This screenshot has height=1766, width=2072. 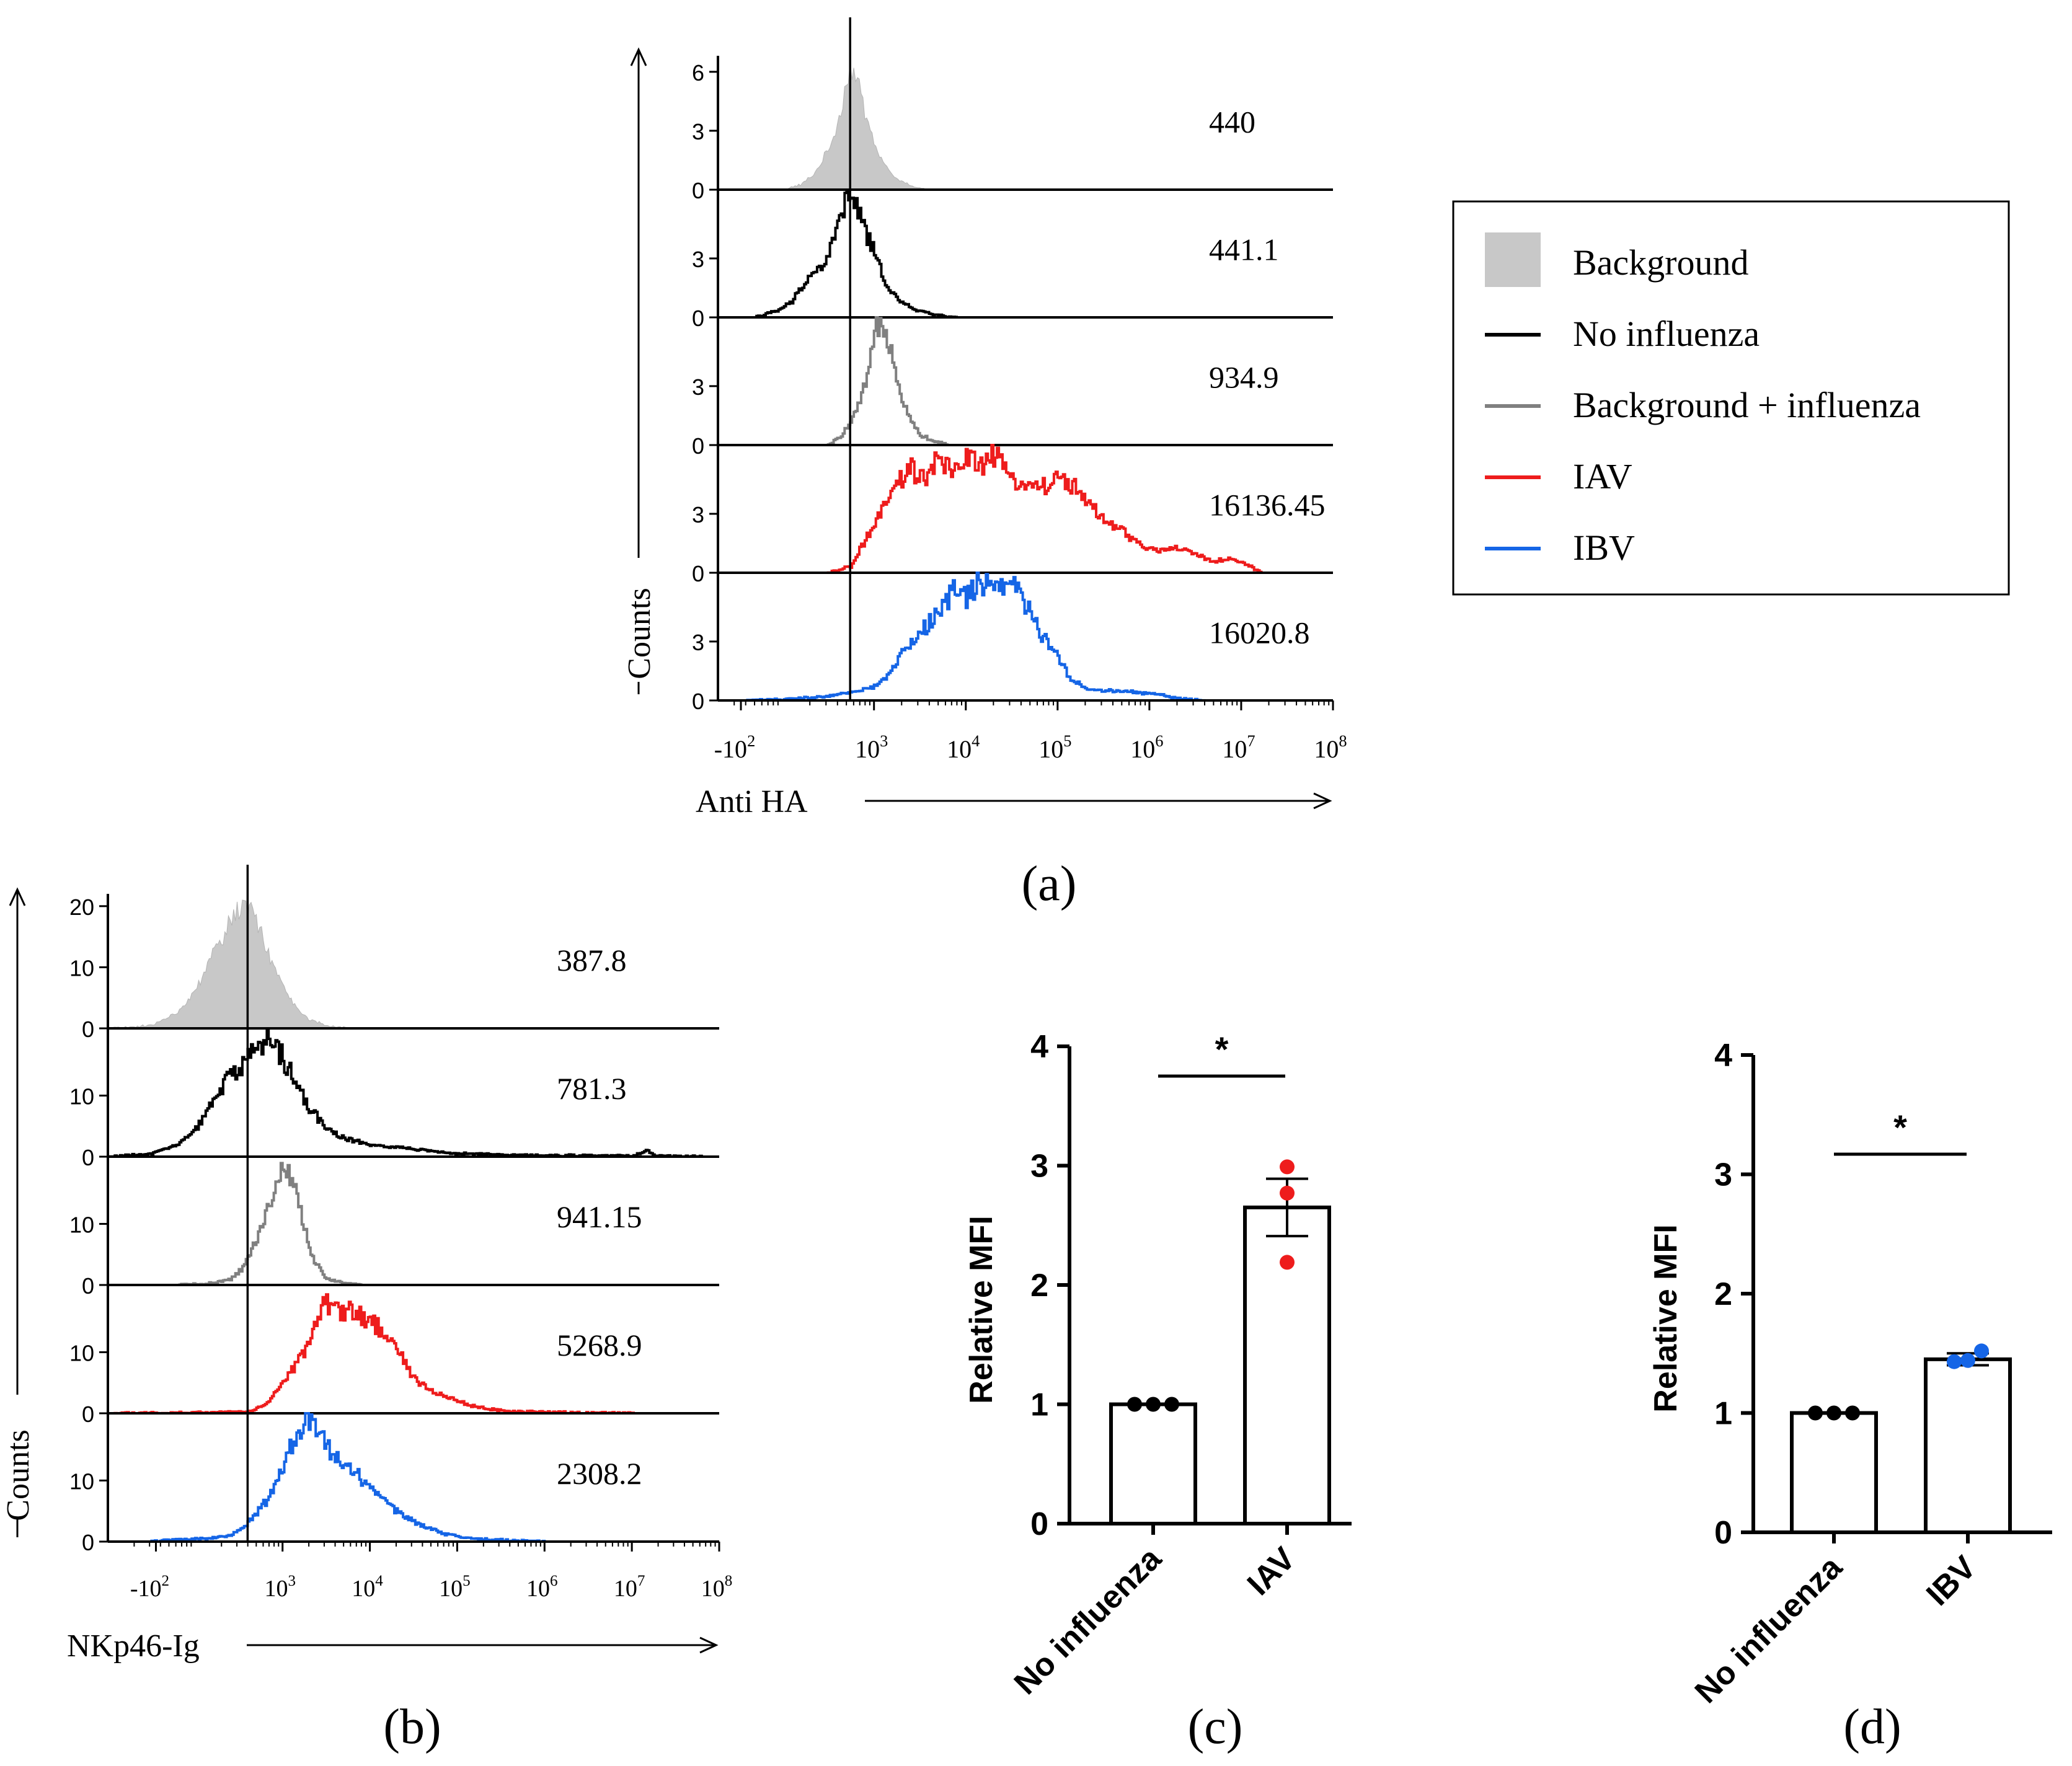 I want to click on y-tick-label: 6, so click(x=698, y=73).